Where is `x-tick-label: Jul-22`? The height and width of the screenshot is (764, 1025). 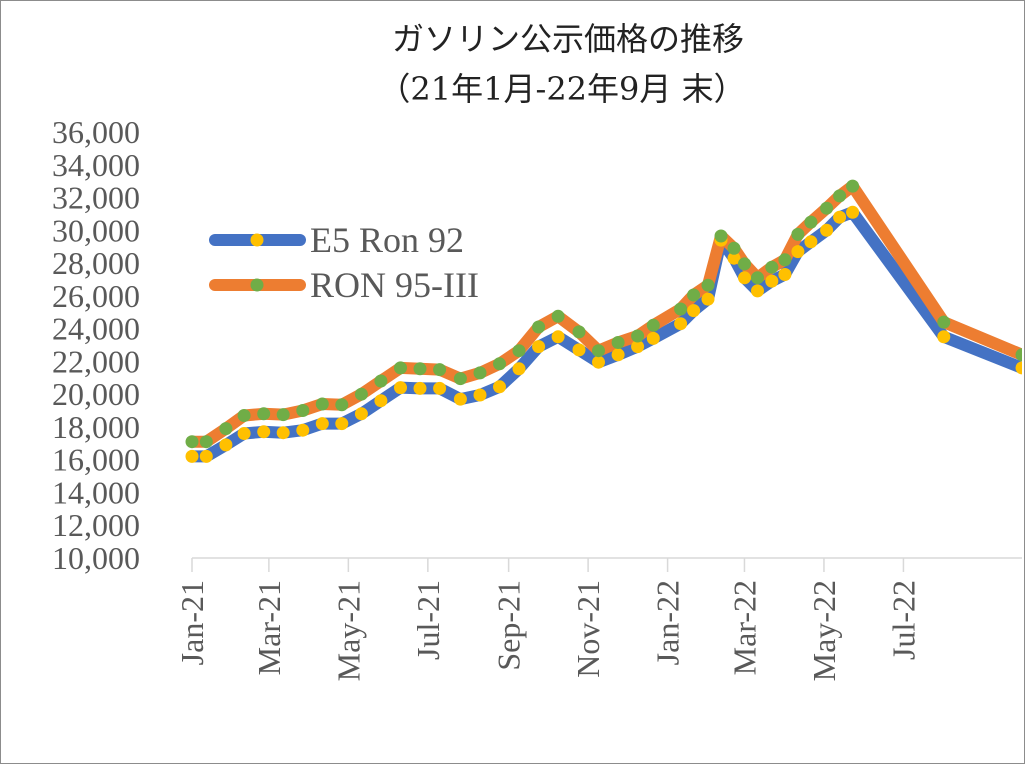
x-tick-label: Jul-22 is located at coordinates (903, 620).